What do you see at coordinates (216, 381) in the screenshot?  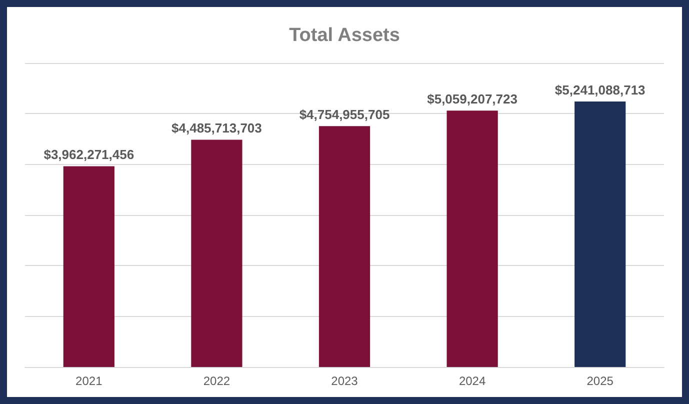 I see `x-tick-label: 2022` at bounding box center [216, 381].